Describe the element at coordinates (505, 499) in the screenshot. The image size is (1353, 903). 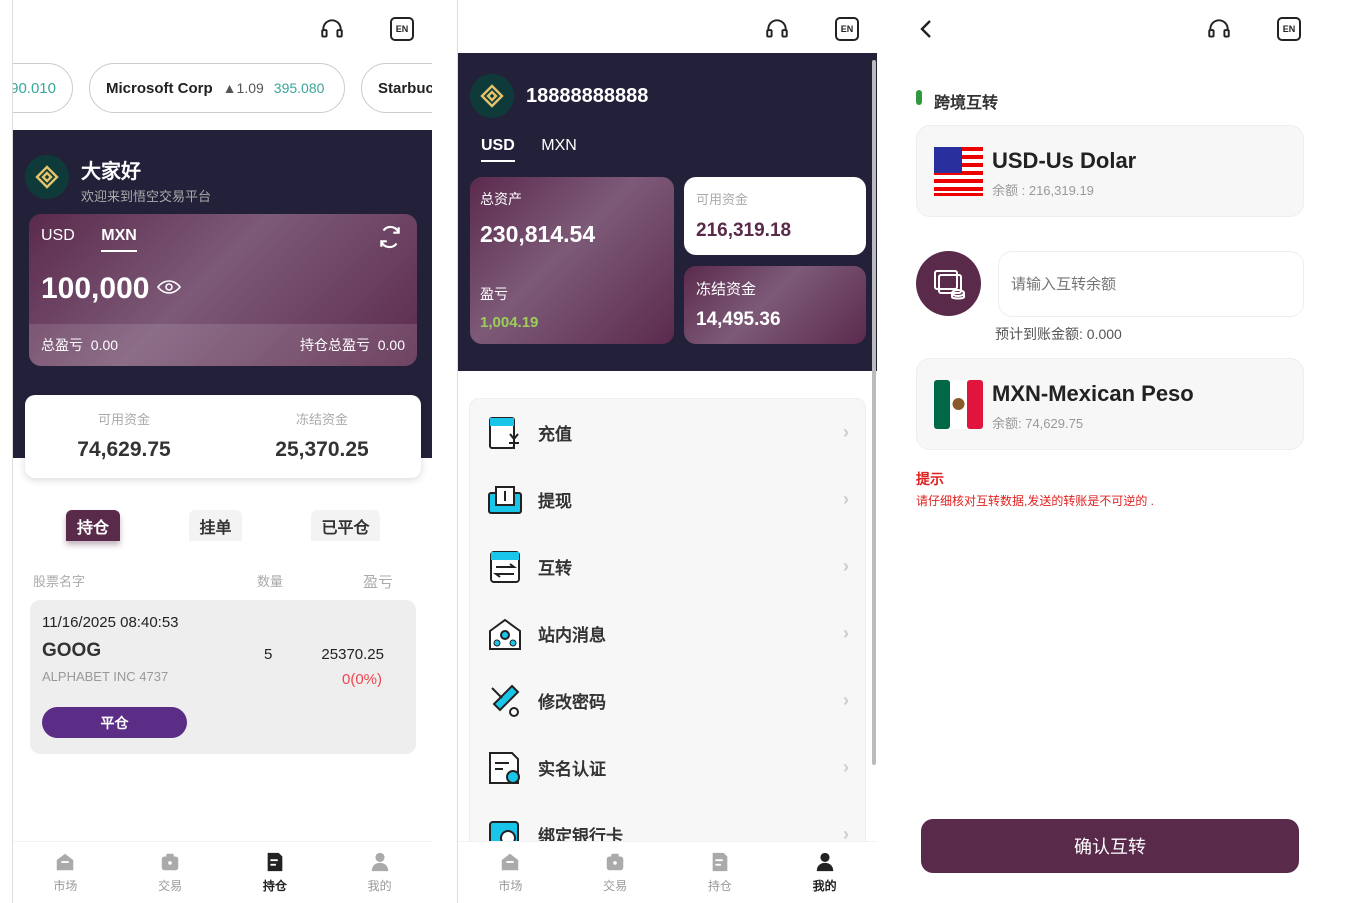
I see `withdraw-icon` at that location.